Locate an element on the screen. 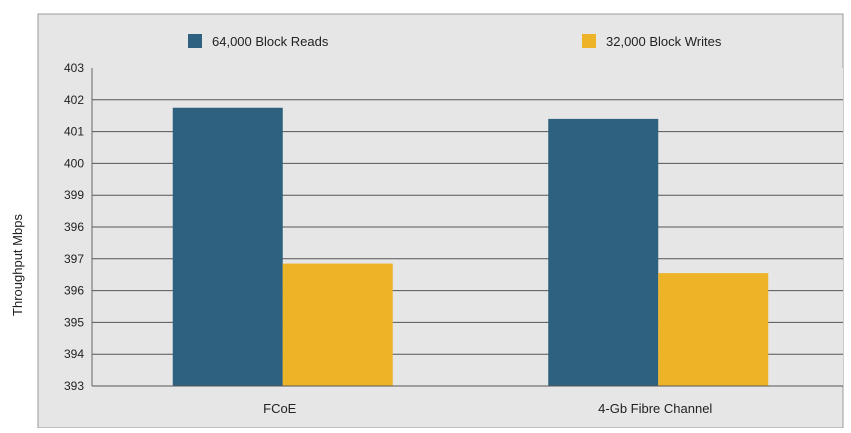 The height and width of the screenshot is (433, 851). legend-label: 32,000 Block Writes is located at coordinates (664, 41).